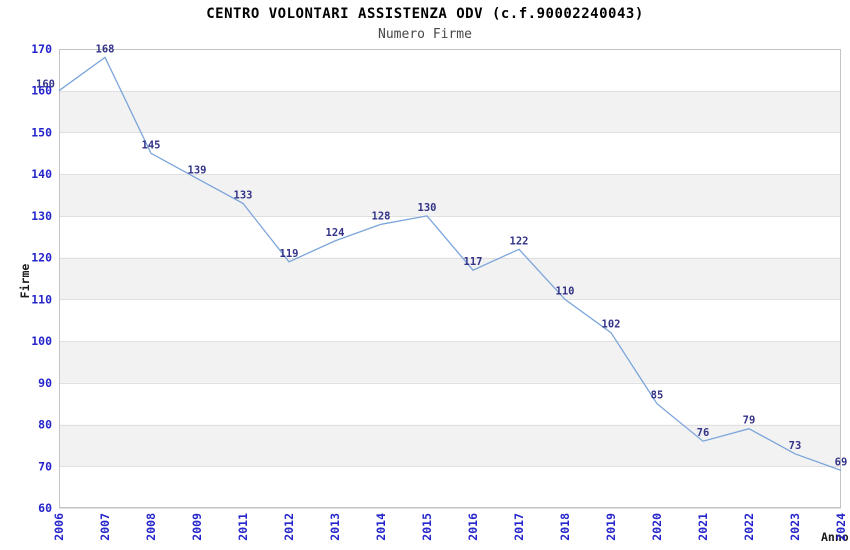 This screenshot has height=550, width=850. I want to click on x-tick-label: 2009, so click(197, 527).